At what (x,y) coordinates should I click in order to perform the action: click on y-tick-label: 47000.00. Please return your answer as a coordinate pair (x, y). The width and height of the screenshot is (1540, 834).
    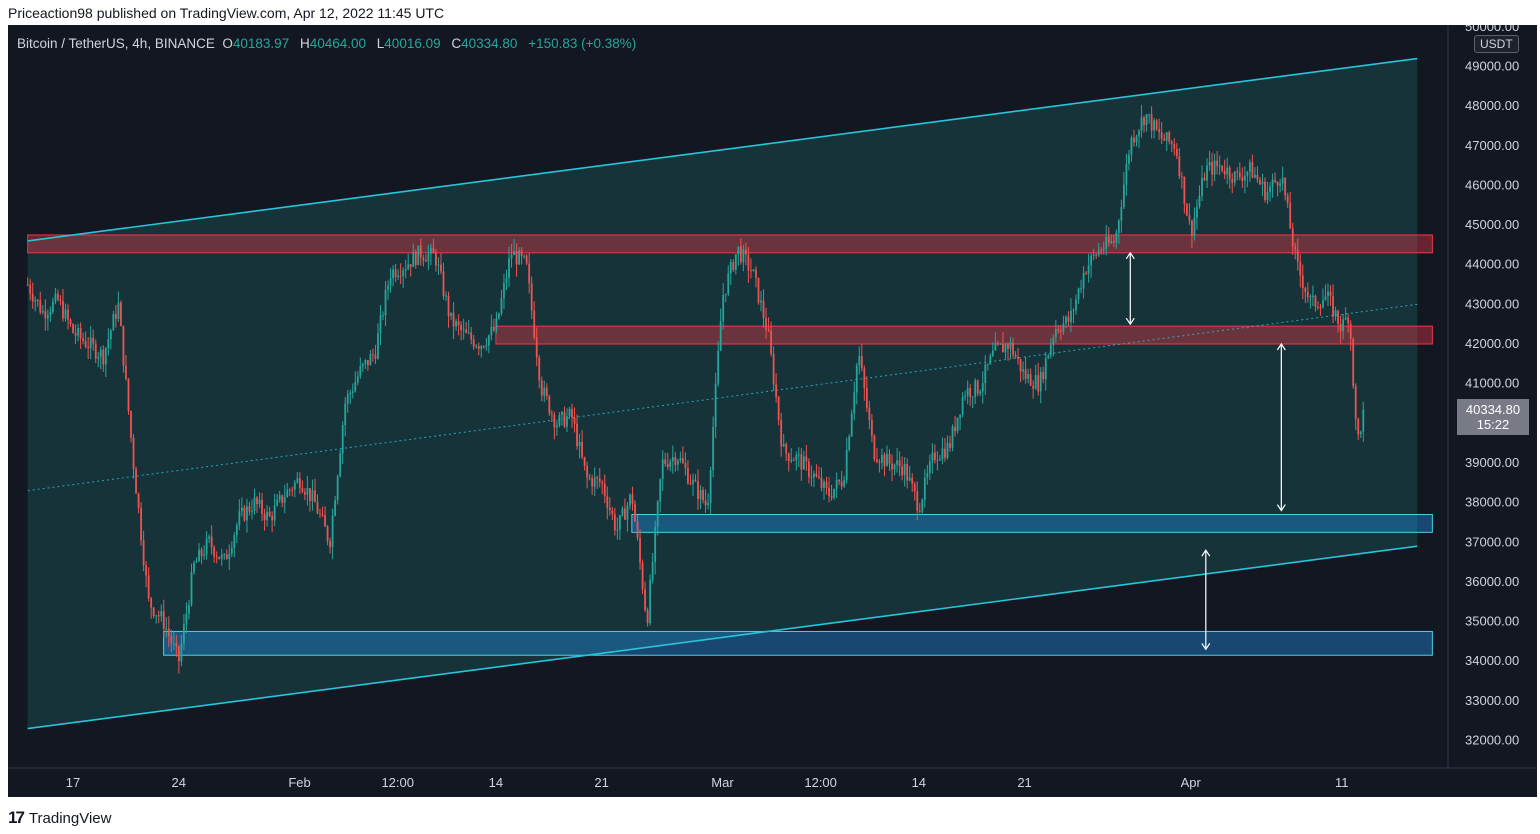
    Looking at the image, I should click on (1492, 145).